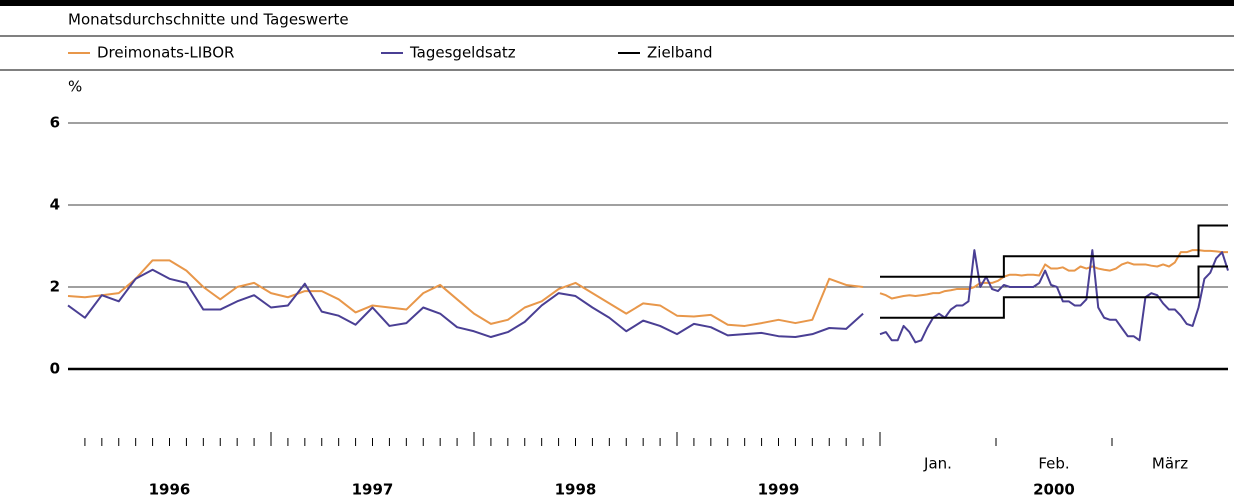 This screenshot has width=1234, height=504. I want to click on month-label: Jan., so click(937, 464).